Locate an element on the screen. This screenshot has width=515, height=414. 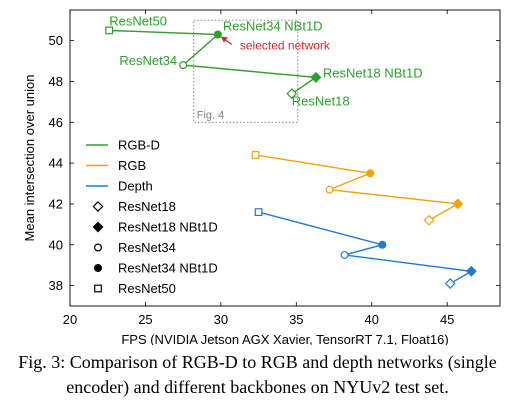
point-rgb-d-resnet18 is located at coordinates (292, 94).